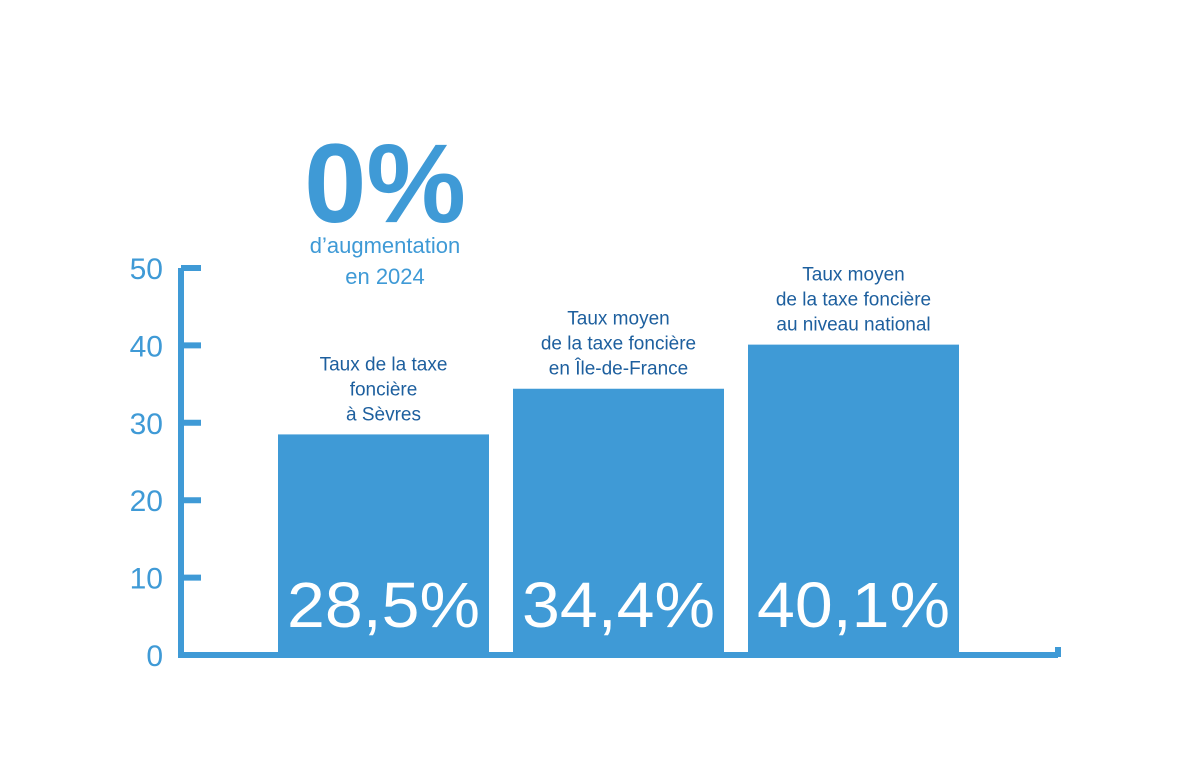 This screenshot has height=775, width=1200. I want to click on category-label-line: au niveau national, so click(853, 325).